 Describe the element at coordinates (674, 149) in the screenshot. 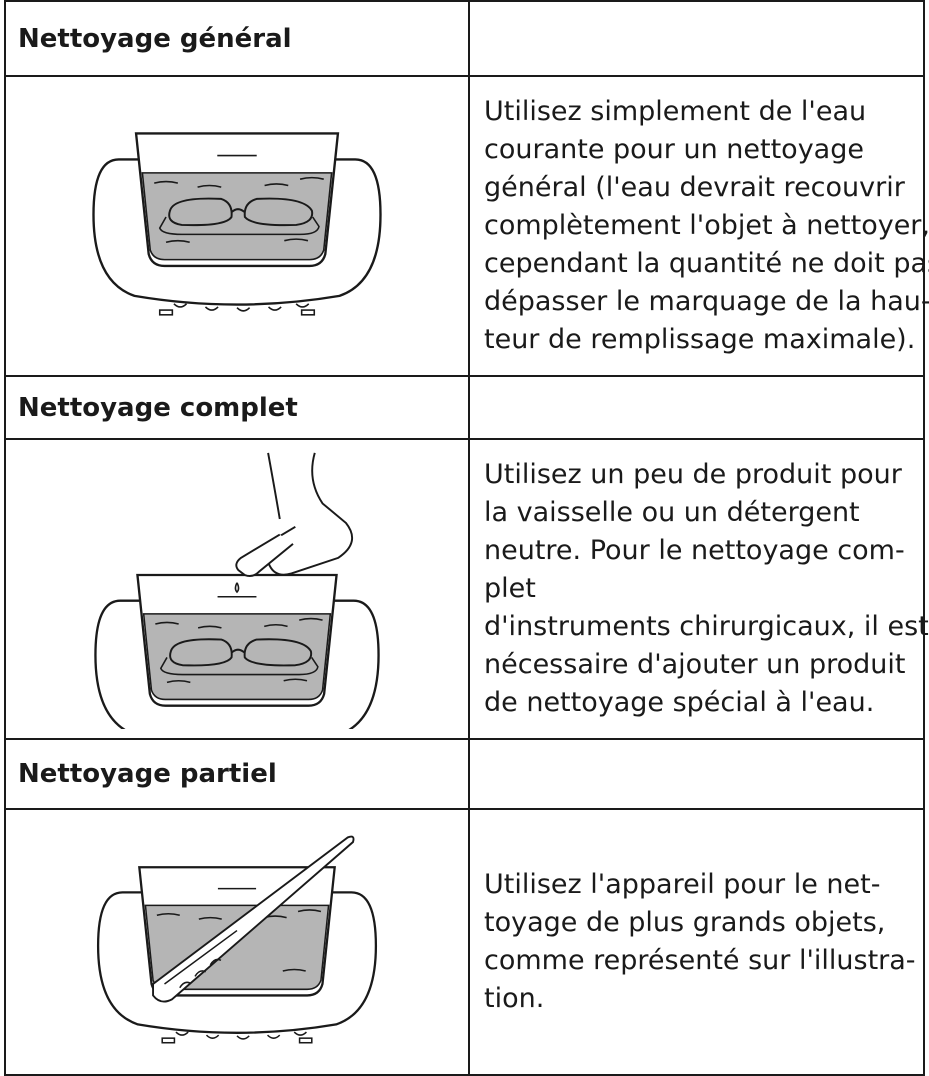

I see `text-line: courante pour un nettoyage` at that location.